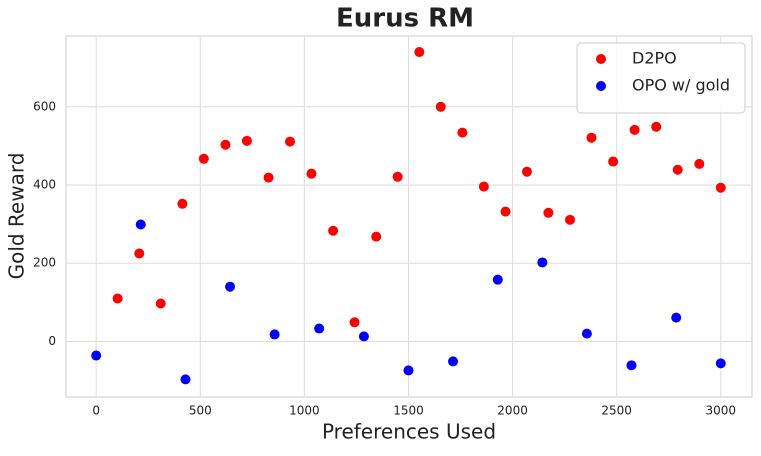 The width and height of the screenshot is (761, 456). Describe the element at coordinates (44, 106) in the screenshot. I see `y-tick-label: 600` at that location.